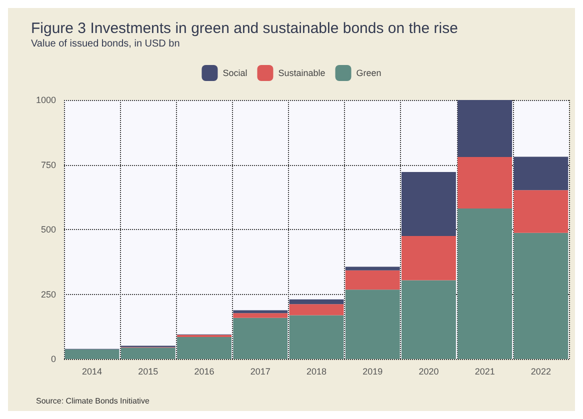 This screenshot has height=419, width=583. Describe the element at coordinates (48, 294) in the screenshot. I see `y-tick-label: 250` at that location.